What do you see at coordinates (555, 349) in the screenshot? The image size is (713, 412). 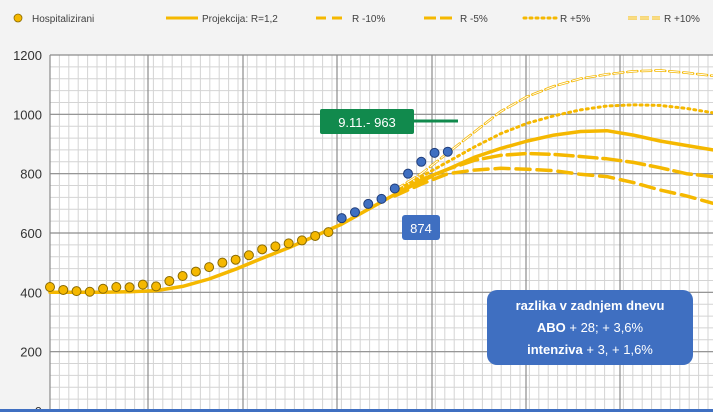 I see `note-line-bold: intenziva` at bounding box center [555, 349].